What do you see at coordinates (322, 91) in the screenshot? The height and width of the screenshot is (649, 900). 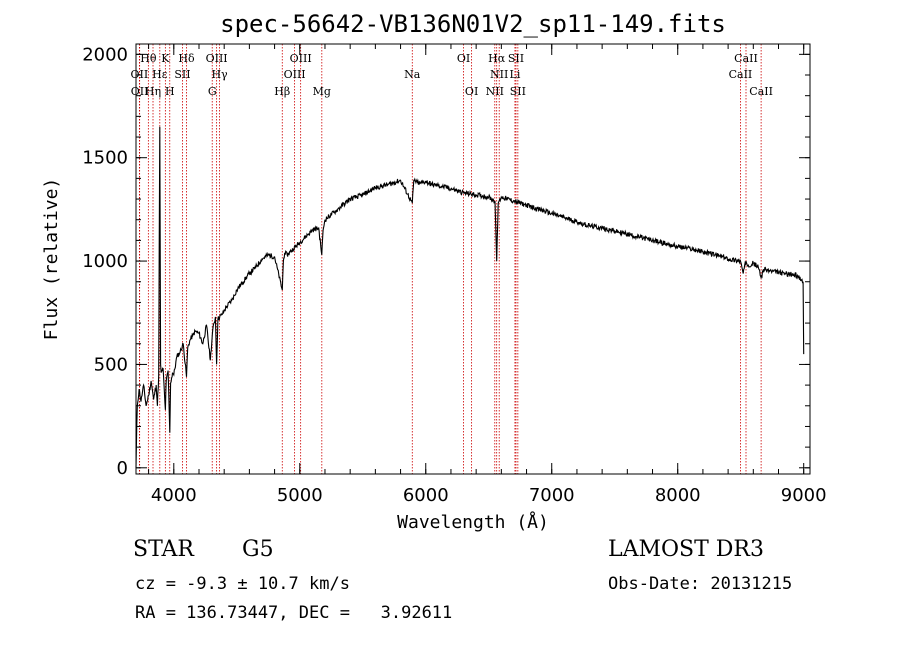 I see `line-label-15: Mg` at bounding box center [322, 91].